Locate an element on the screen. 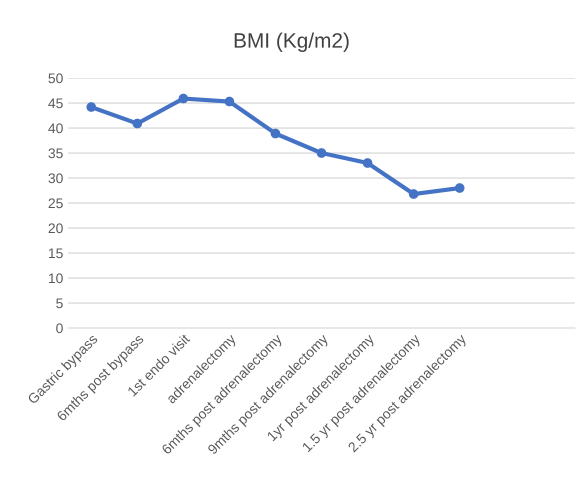 The width and height of the screenshot is (583, 497). y-tick-label: 25 is located at coordinates (55, 203).